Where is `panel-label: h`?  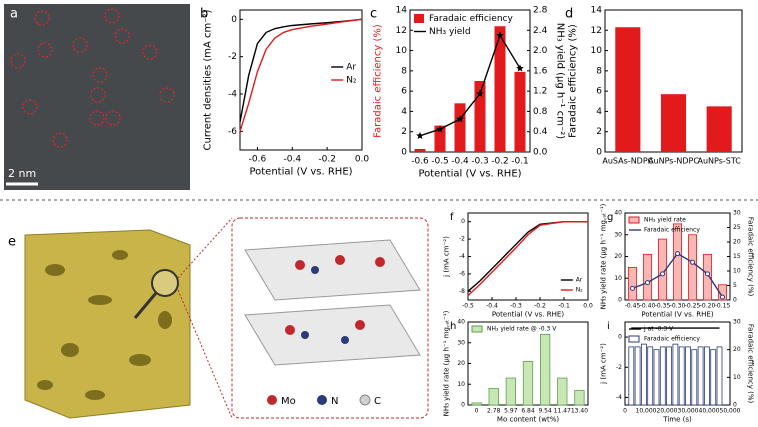
panel-label: h is located at coordinates (453, 326).